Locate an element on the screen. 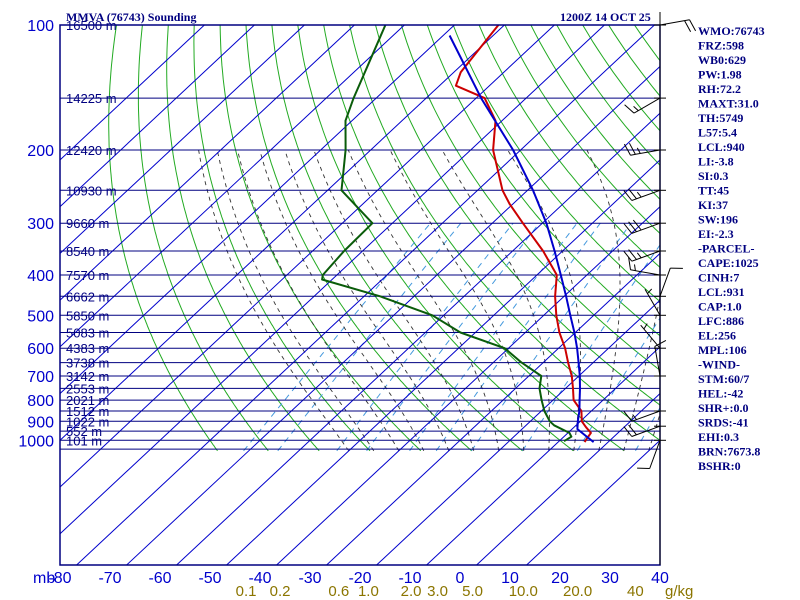  temperature-tick-label: -70 is located at coordinates (109, 578).